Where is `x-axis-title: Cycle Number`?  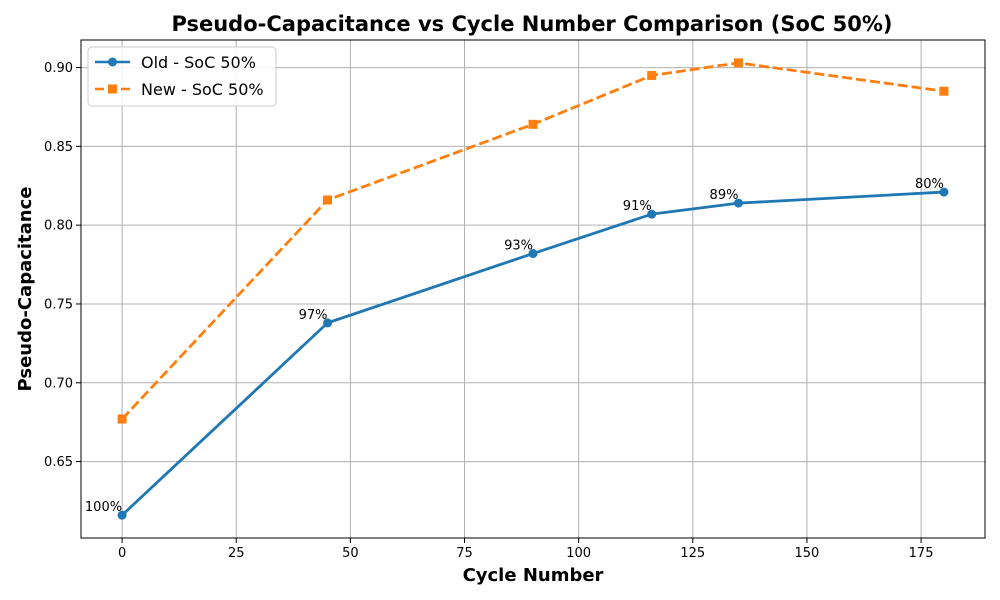
x-axis-title: Cycle Number is located at coordinates (533, 575).